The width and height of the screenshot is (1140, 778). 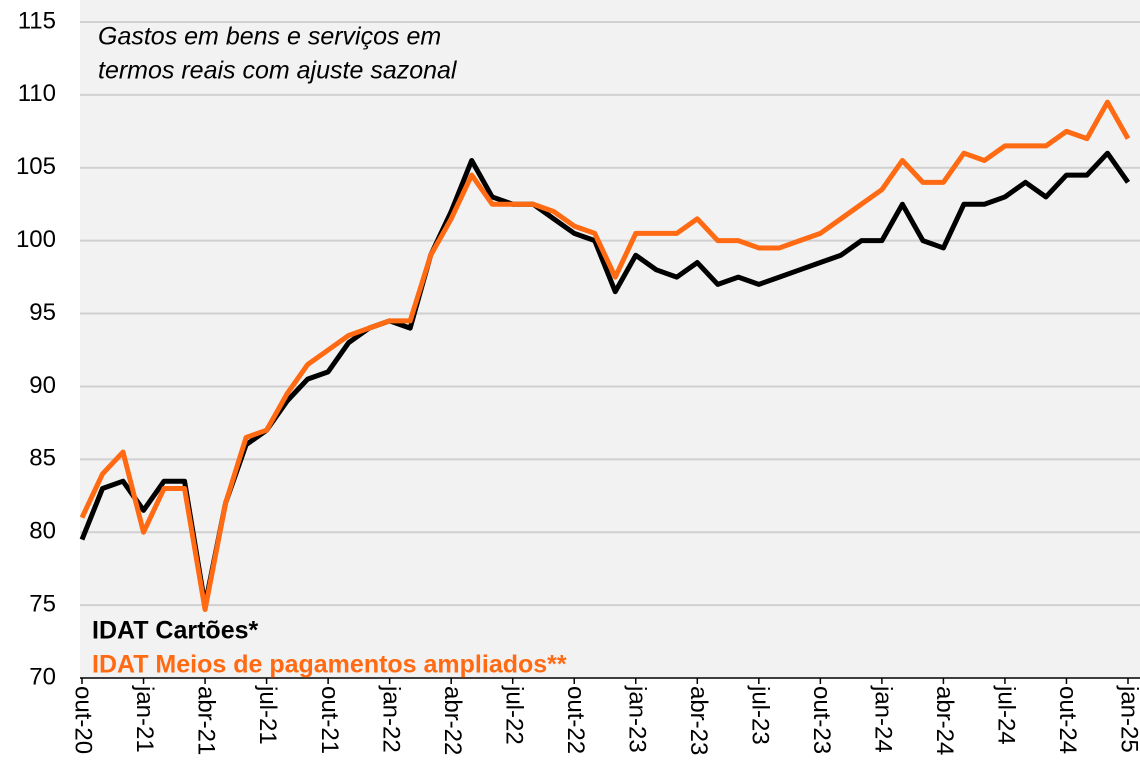 What do you see at coordinates (944, 720) in the screenshot?
I see `x-tick-label: abr-24` at bounding box center [944, 720].